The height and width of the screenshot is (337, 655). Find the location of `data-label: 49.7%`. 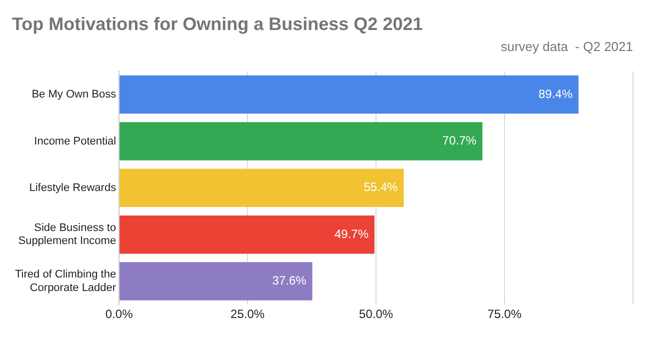

data-label: 49.7% is located at coordinates (351, 233).